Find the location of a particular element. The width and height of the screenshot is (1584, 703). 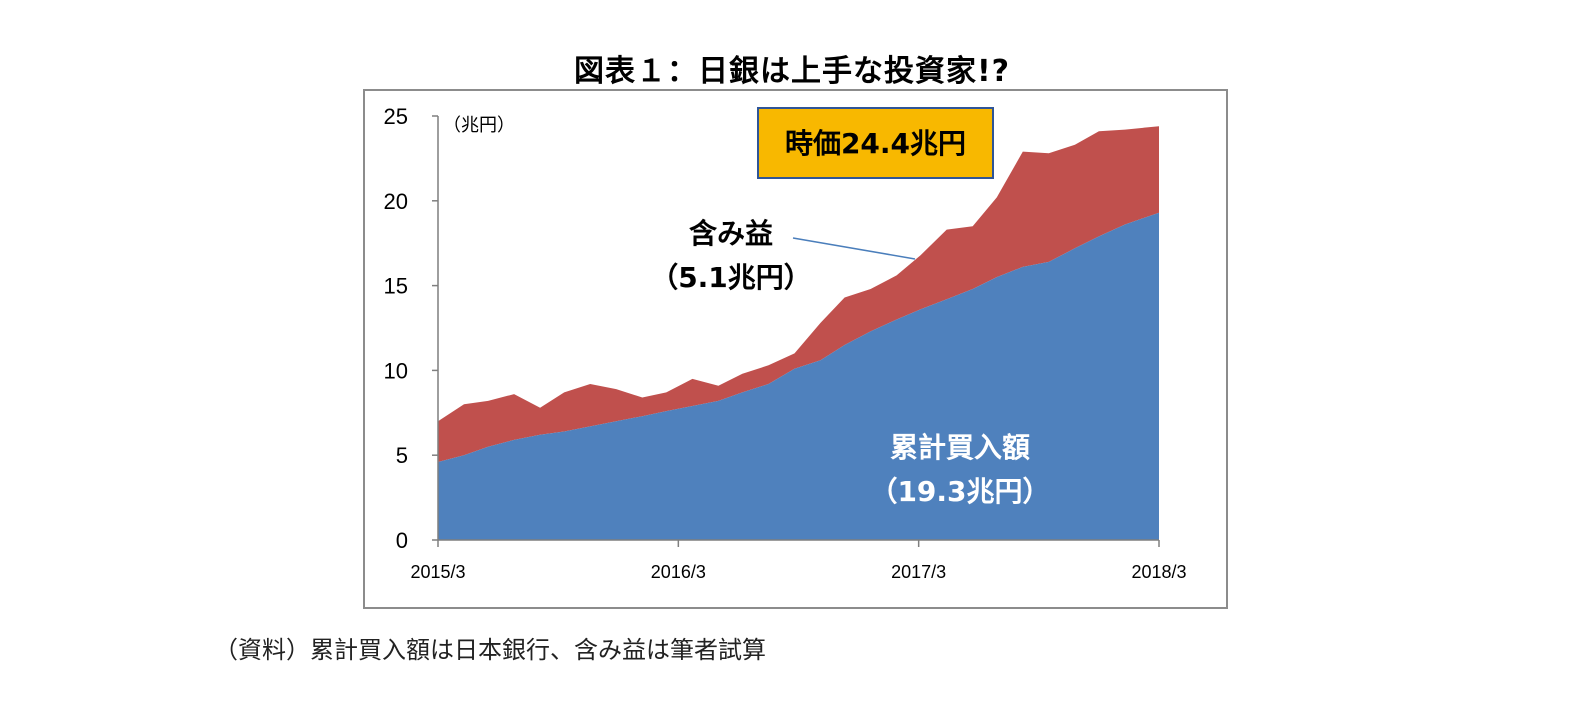

y-tick-label: 10 is located at coordinates (396, 370).